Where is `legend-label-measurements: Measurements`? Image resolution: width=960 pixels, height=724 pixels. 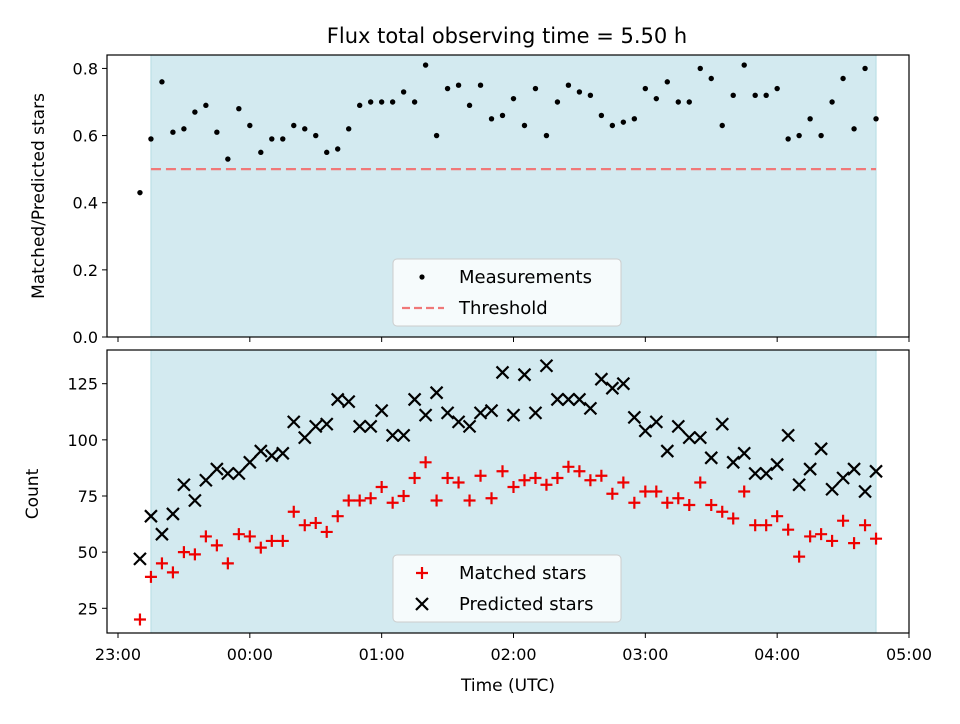 legend-label-measurements: Measurements is located at coordinates (525, 277).